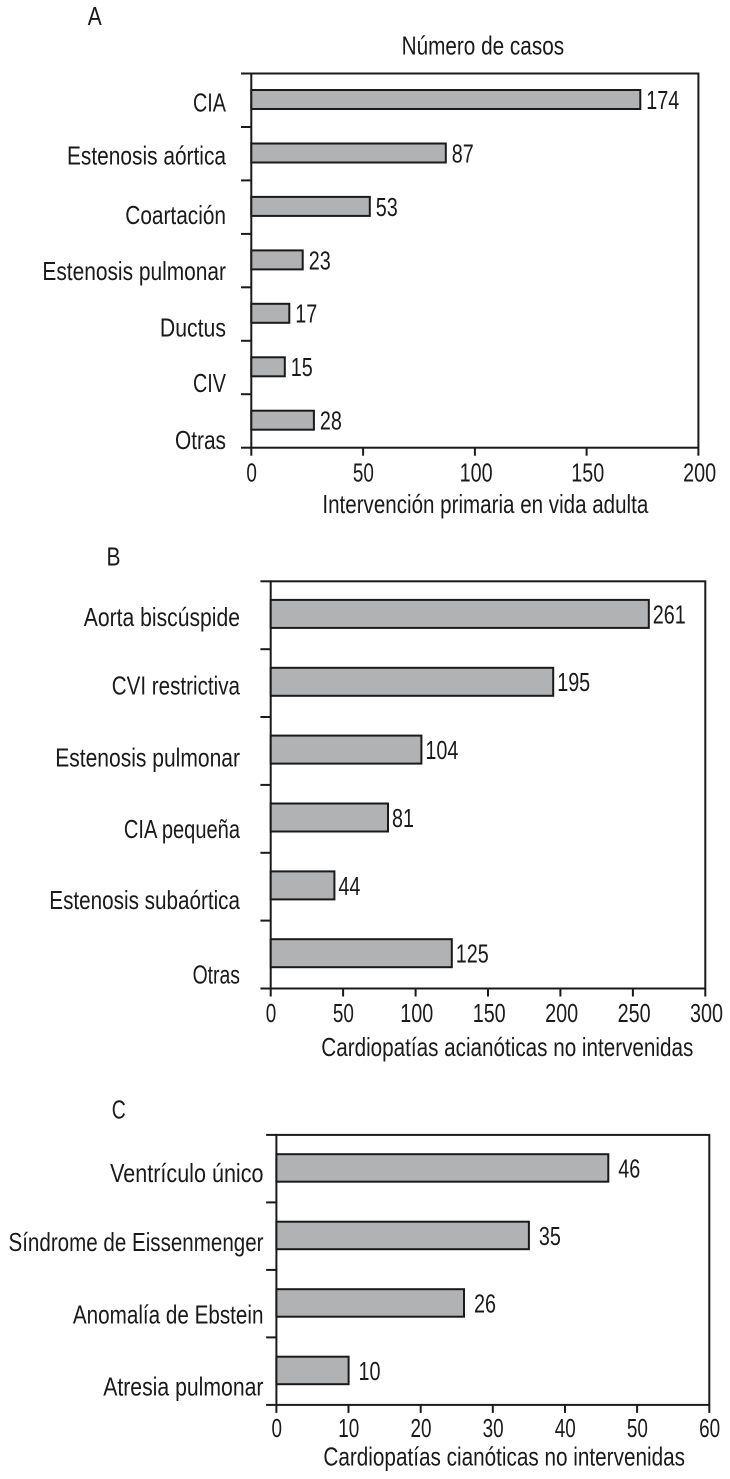 The height and width of the screenshot is (1479, 730). What do you see at coordinates (349, 886) in the screenshot?
I see `svg-text: 44` at bounding box center [349, 886].